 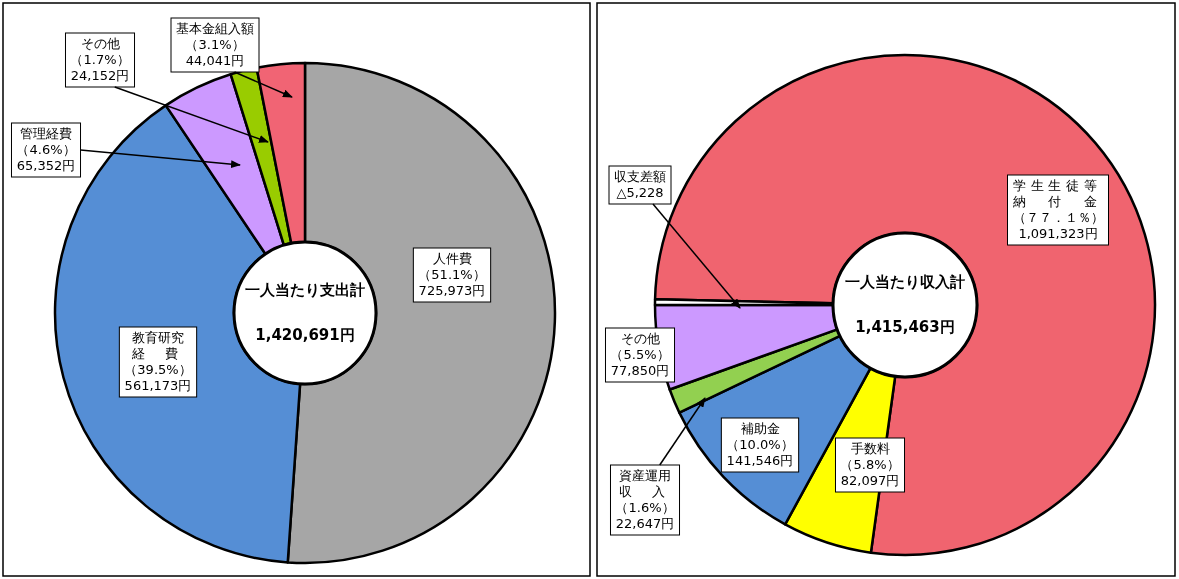 I want to click on slice-label: 人件費, so click(x=452, y=258).